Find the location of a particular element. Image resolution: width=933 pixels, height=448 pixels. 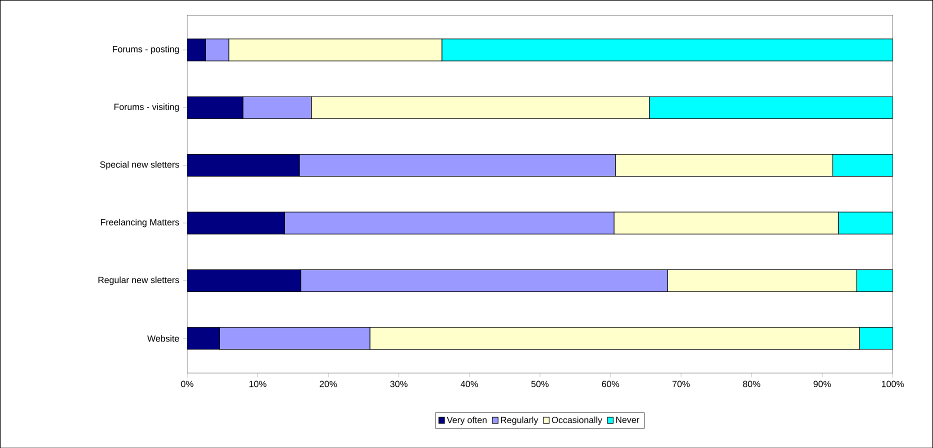

x-tick-label: 80% is located at coordinates (751, 384).